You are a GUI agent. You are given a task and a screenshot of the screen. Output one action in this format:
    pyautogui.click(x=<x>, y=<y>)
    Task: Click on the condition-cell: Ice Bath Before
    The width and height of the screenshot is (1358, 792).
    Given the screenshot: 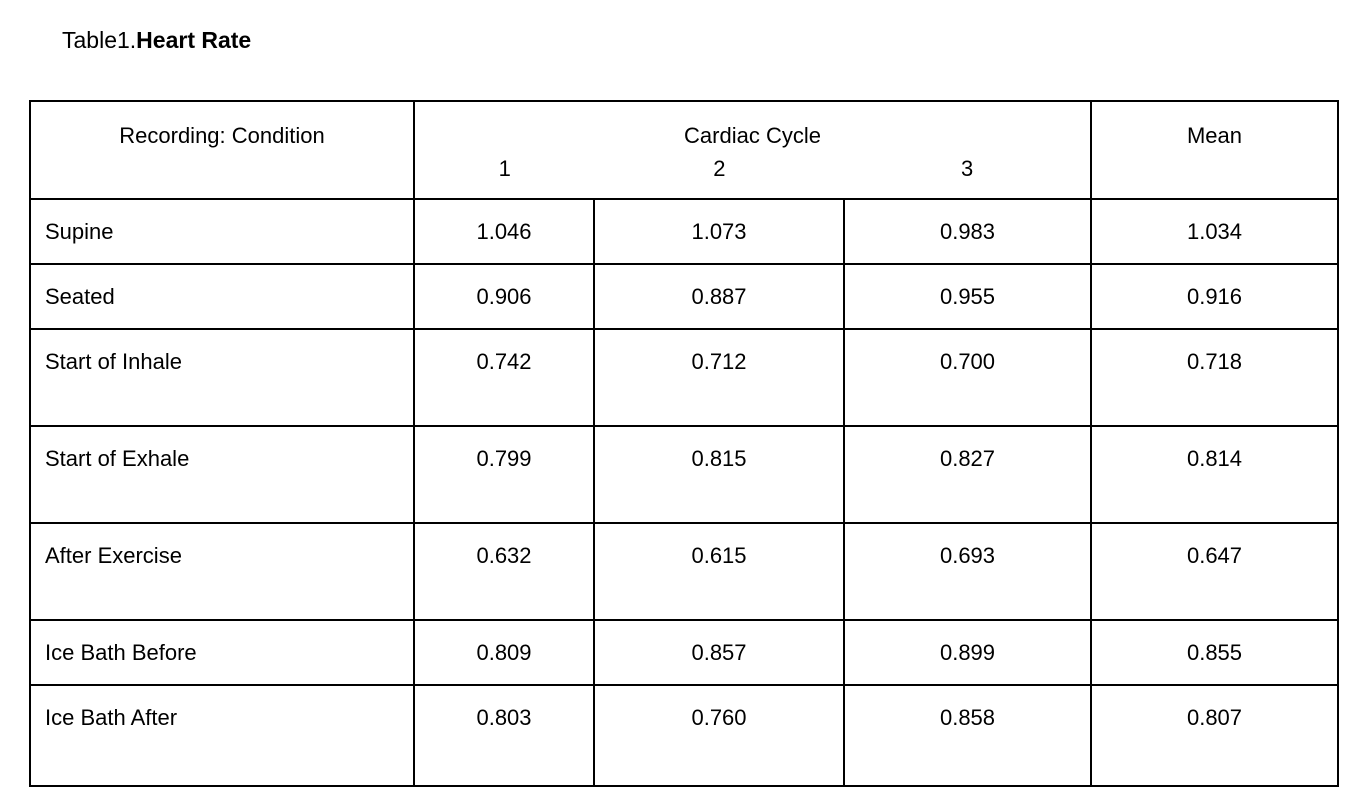 What is the action you would take?
    pyautogui.click(x=222, y=652)
    